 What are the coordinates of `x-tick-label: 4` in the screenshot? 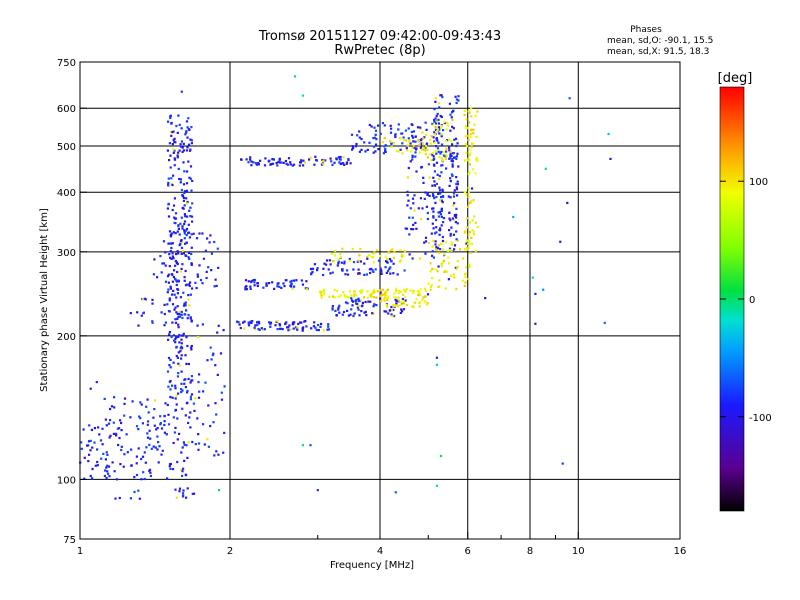 It's located at (380, 551).